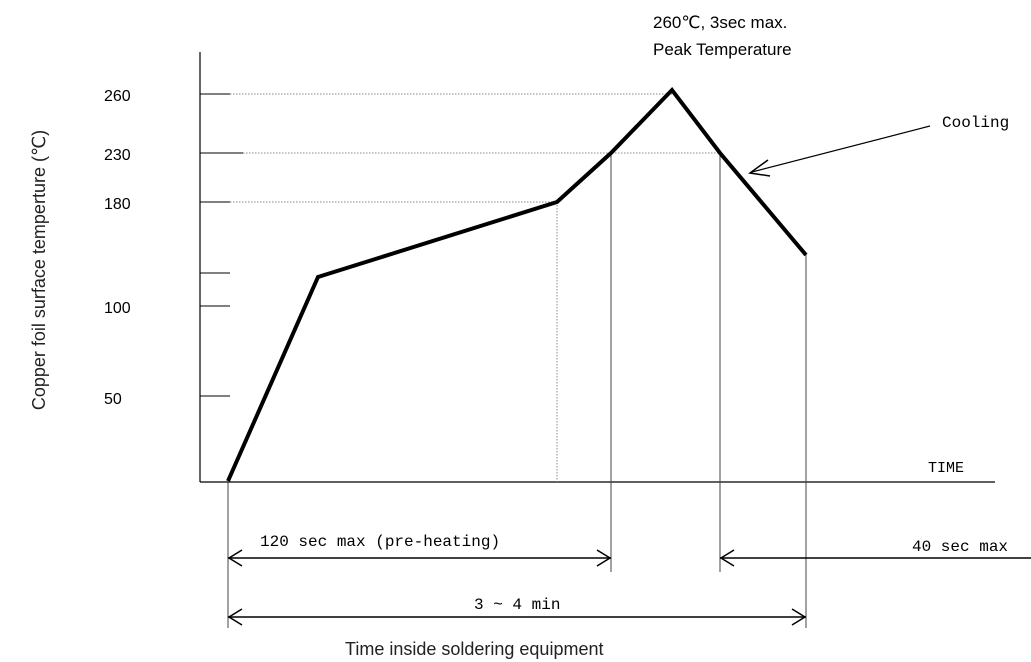  I want to click on peak-window-arrowhead, so click(727, 558).